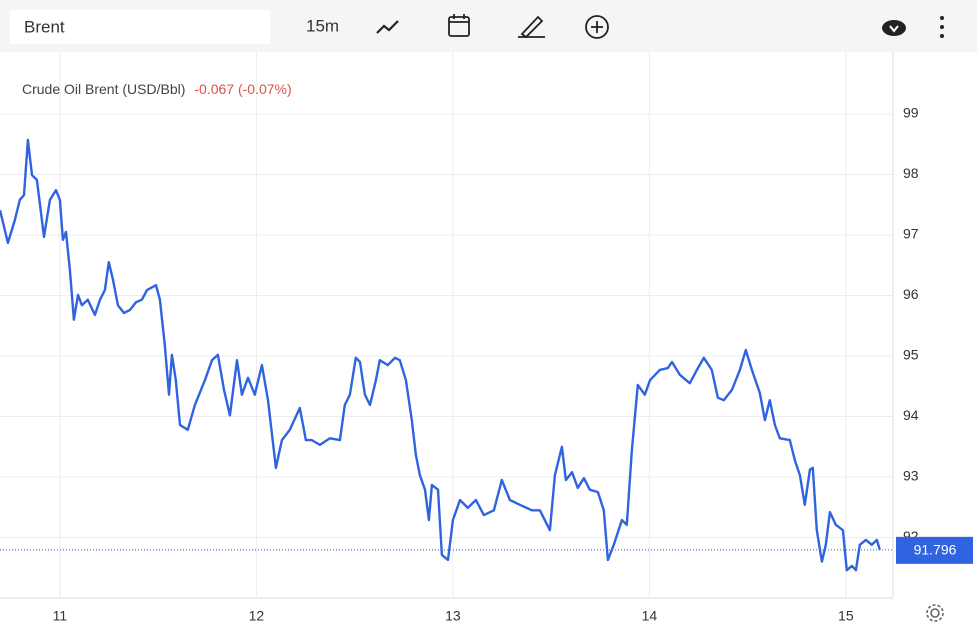  What do you see at coordinates (650, 616) in the screenshot?
I see `x-tick-label: 14` at bounding box center [650, 616].